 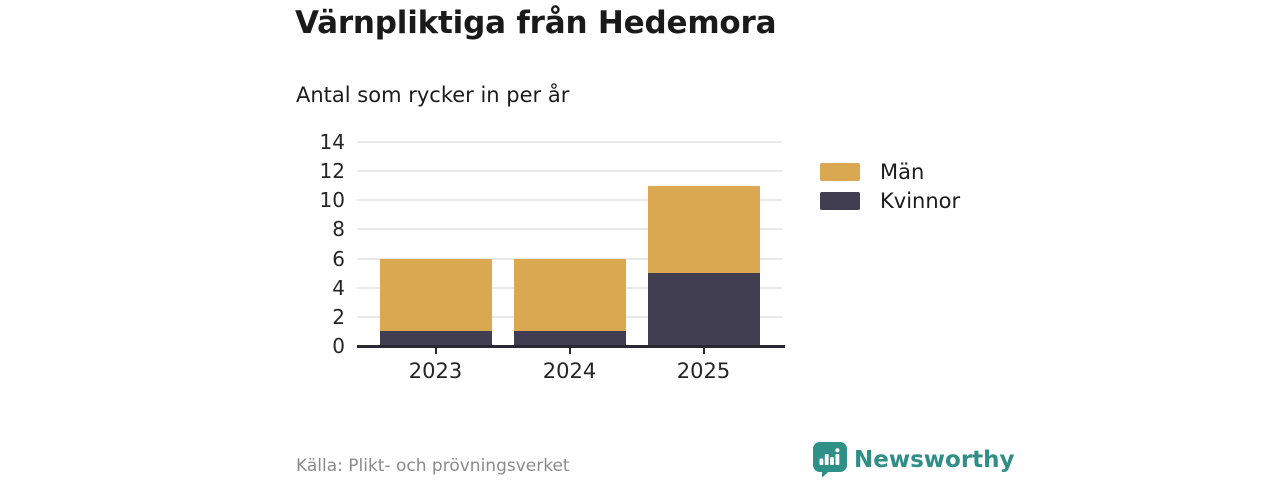 I want to click on brand-logo: Newsworthy, so click(x=914, y=460).